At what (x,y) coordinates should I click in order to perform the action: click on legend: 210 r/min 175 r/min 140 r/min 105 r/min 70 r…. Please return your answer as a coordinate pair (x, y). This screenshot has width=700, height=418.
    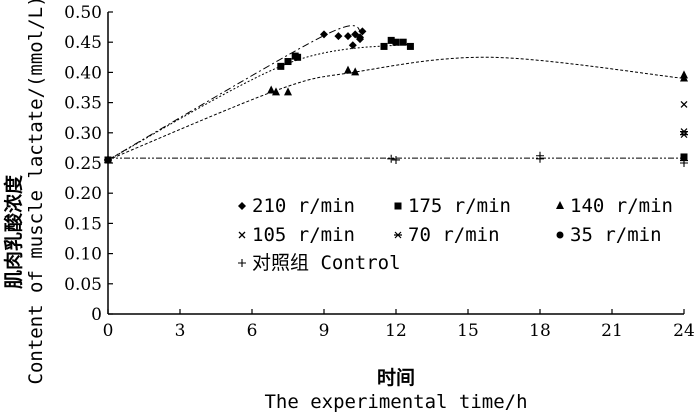
    Looking at the image, I should click on (455, 234).